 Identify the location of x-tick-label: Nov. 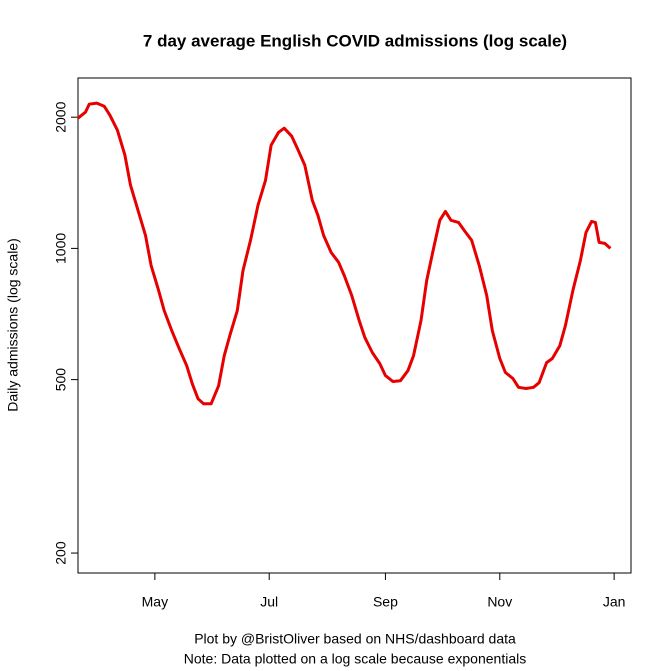
(499, 602).